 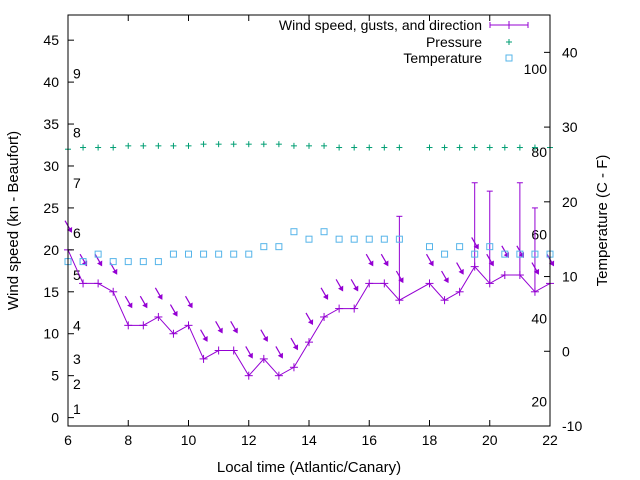 What do you see at coordinates (539, 152) in the screenshot?
I see `fahrenheit-label: 80` at bounding box center [539, 152].